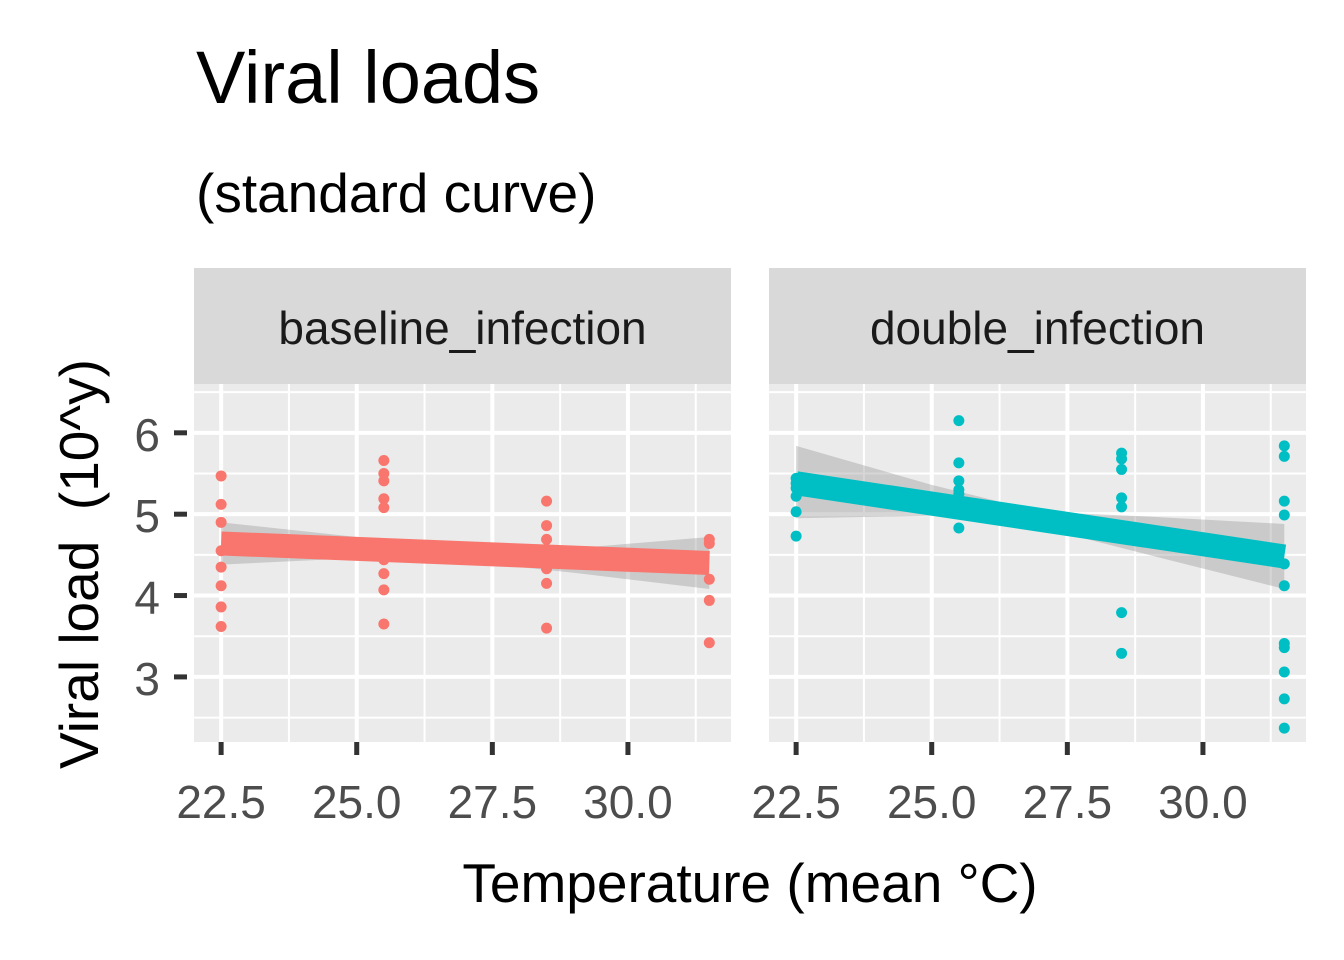 This screenshot has height=960, width=1344. I want to click on chart-subtitle: (standard curve), so click(396, 193).